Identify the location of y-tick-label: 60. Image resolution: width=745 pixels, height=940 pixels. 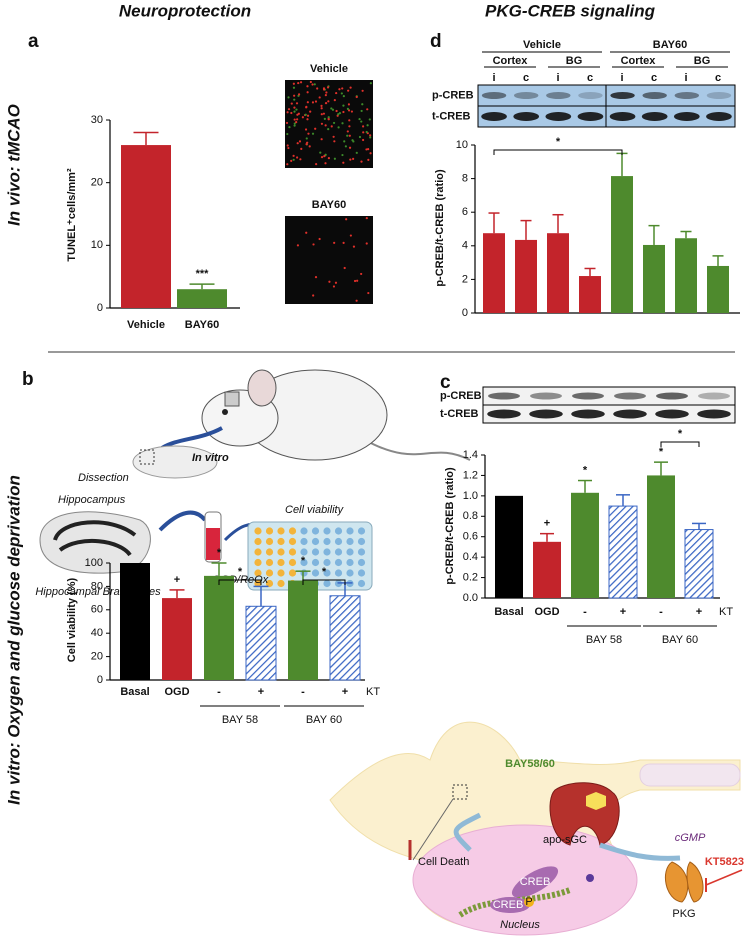
(97, 610).